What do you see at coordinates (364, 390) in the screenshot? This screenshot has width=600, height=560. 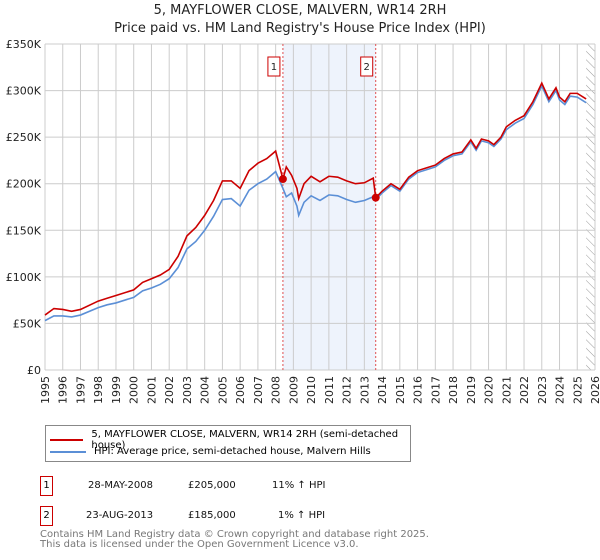 I see `x-tick-label: 2013` at bounding box center [364, 390].